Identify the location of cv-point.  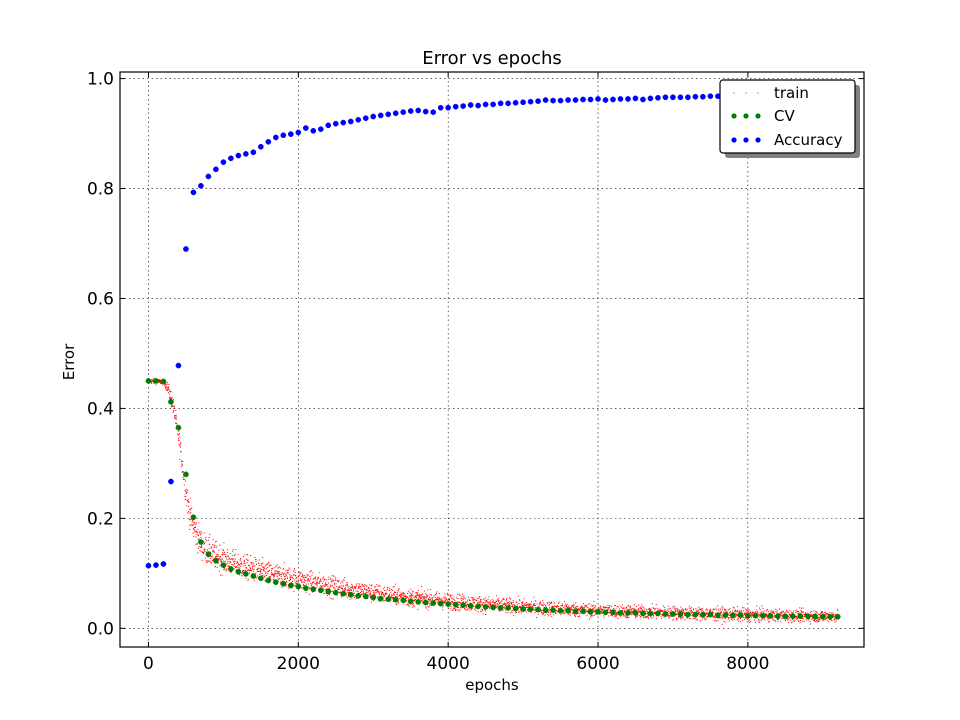
(523, 609).